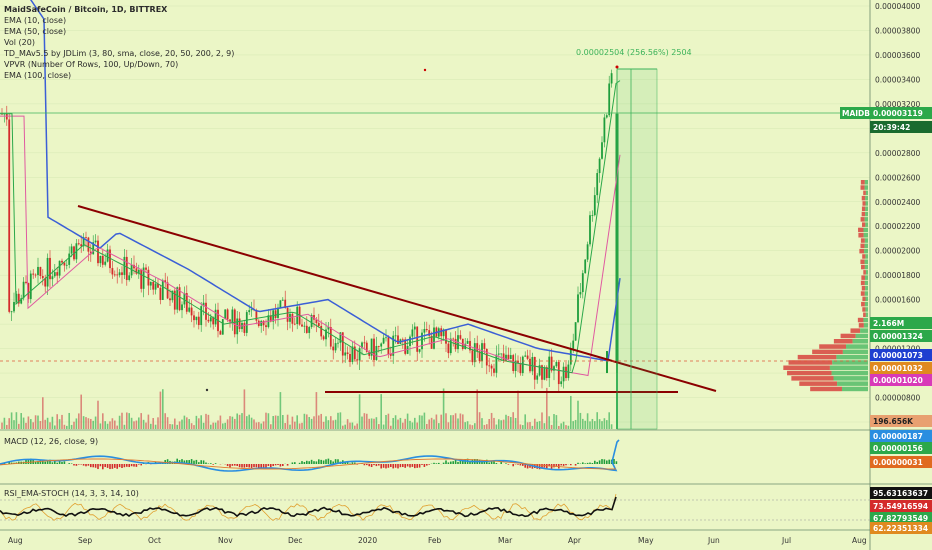 The image size is (932, 550). Describe the element at coordinates (637, 249) in the screenshot. I see `measure-box` at that location.